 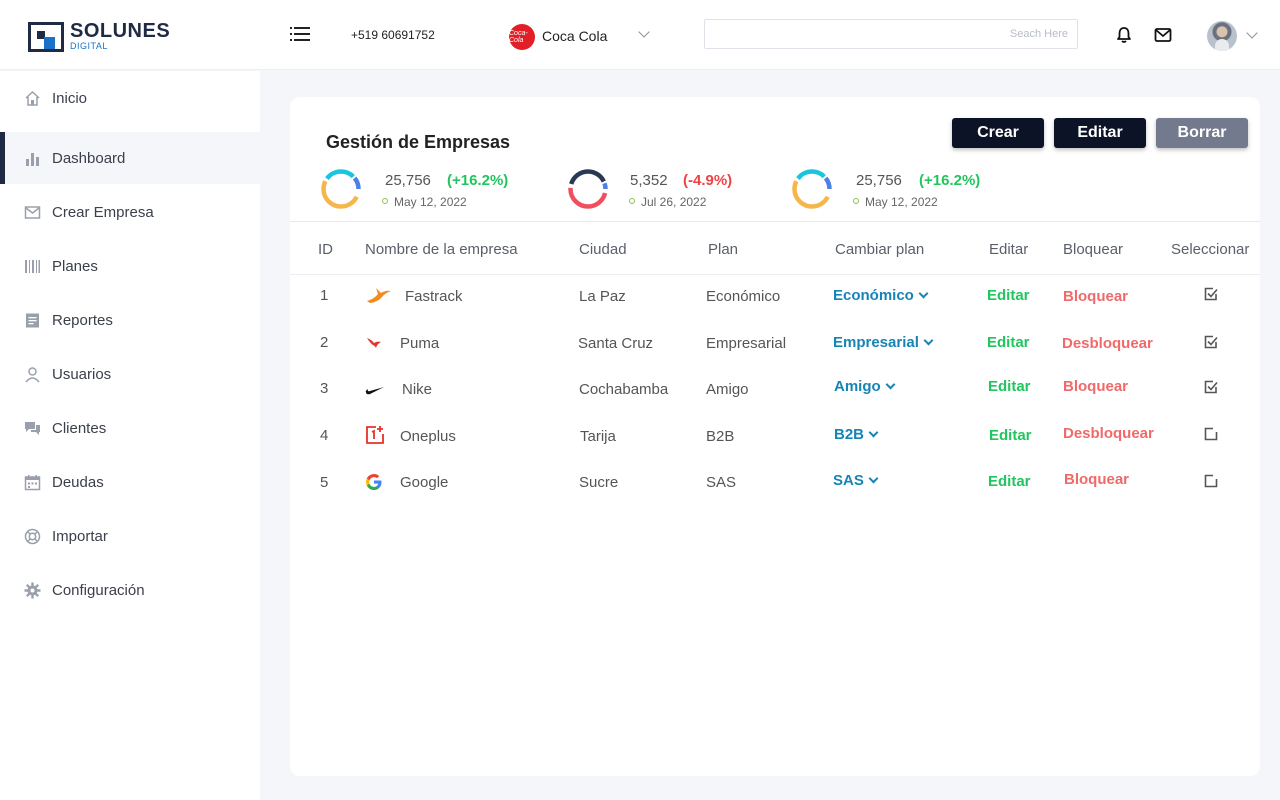 I want to click on phone-number: +519 60691752, so click(x=393, y=35).